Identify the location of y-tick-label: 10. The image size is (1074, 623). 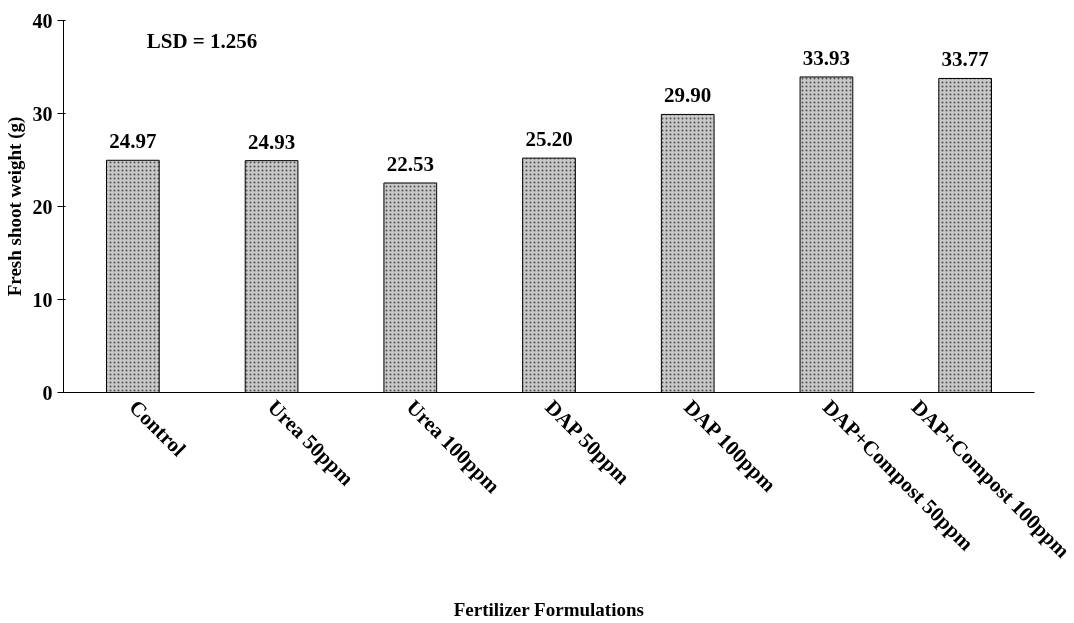
(42, 299).